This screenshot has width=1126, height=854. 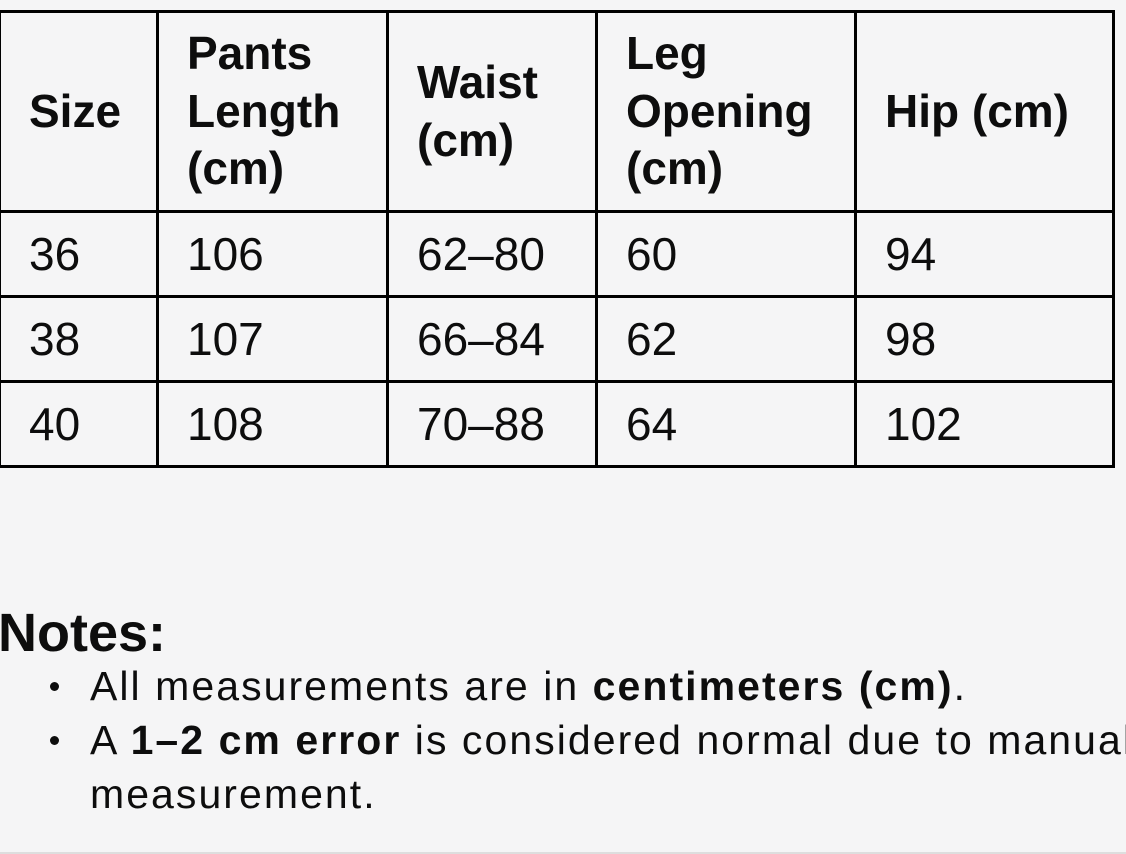 What do you see at coordinates (492, 254) in the screenshot?
I see `cell-waist: 62–80` at bounding box center [492, 254].